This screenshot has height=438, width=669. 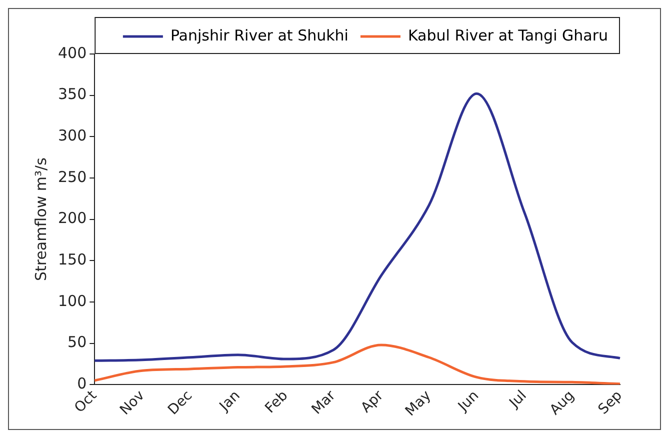 I want to click on x-tick-label: Jan, so click(x=230, y=401).